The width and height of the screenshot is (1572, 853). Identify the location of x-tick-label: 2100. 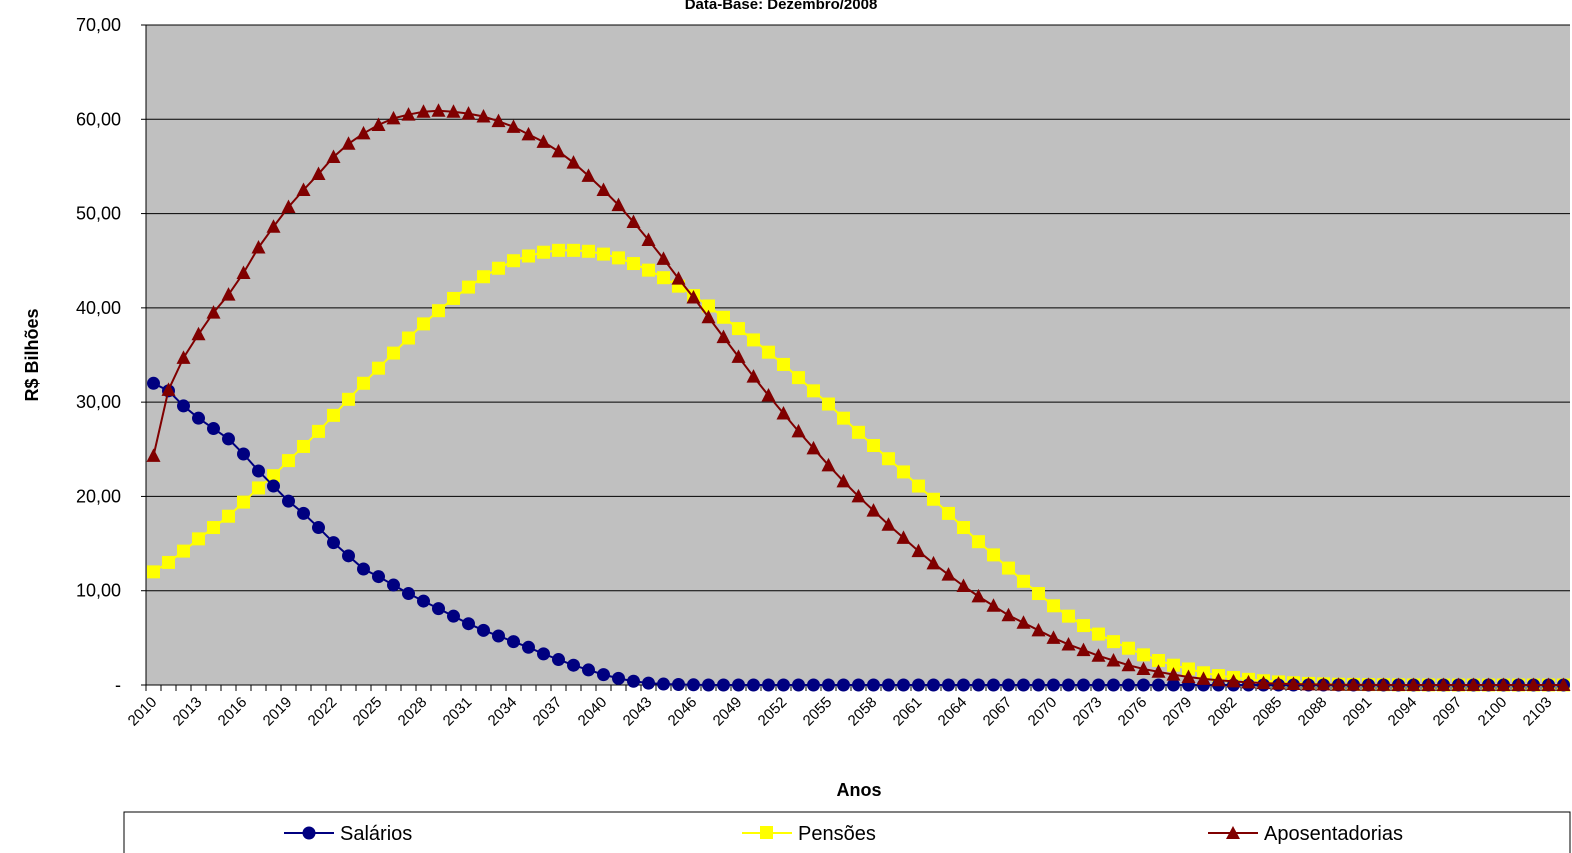
(1493, 712).